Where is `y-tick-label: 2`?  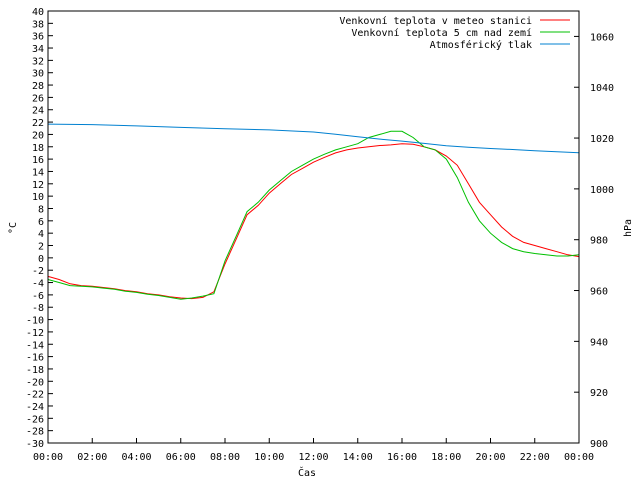 y-tick-label: 2 is located at coordinates (41, 247).